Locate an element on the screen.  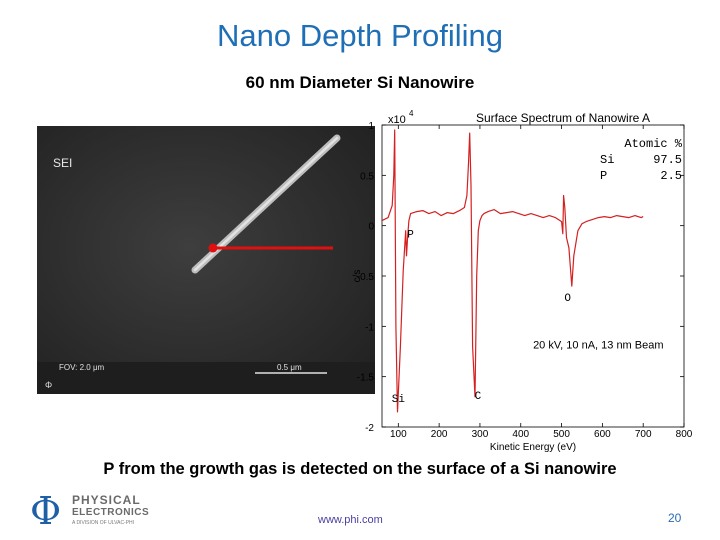
y-tick-label-5: -1.5 is located at coordinates (366, 378).